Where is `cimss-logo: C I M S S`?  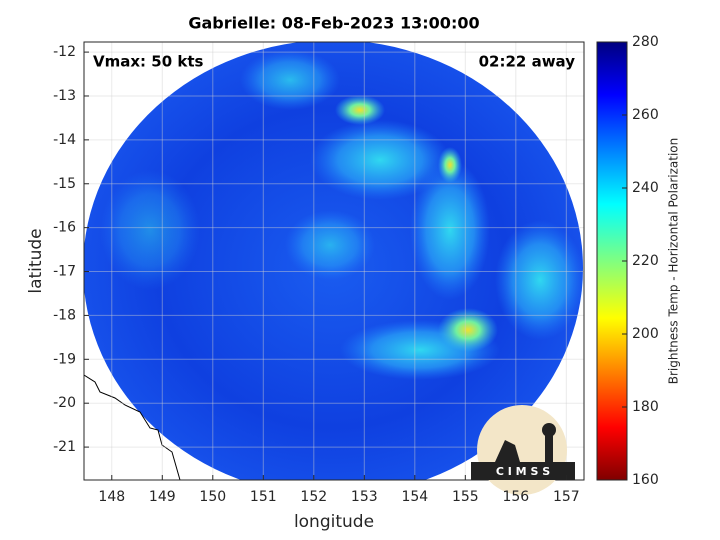
cimss-logo: C I M S S is located at coordinates (523, 450).